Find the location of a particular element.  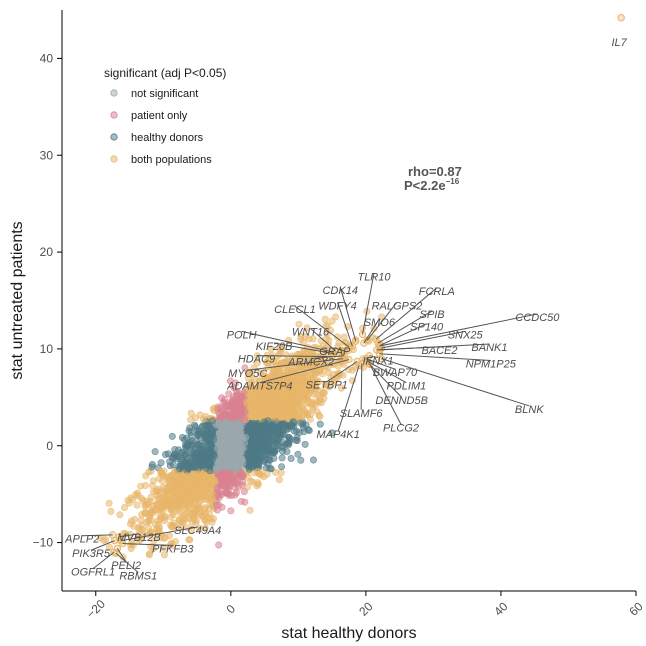

gene-label: BWAP70 is located at coordinates (395, 373).